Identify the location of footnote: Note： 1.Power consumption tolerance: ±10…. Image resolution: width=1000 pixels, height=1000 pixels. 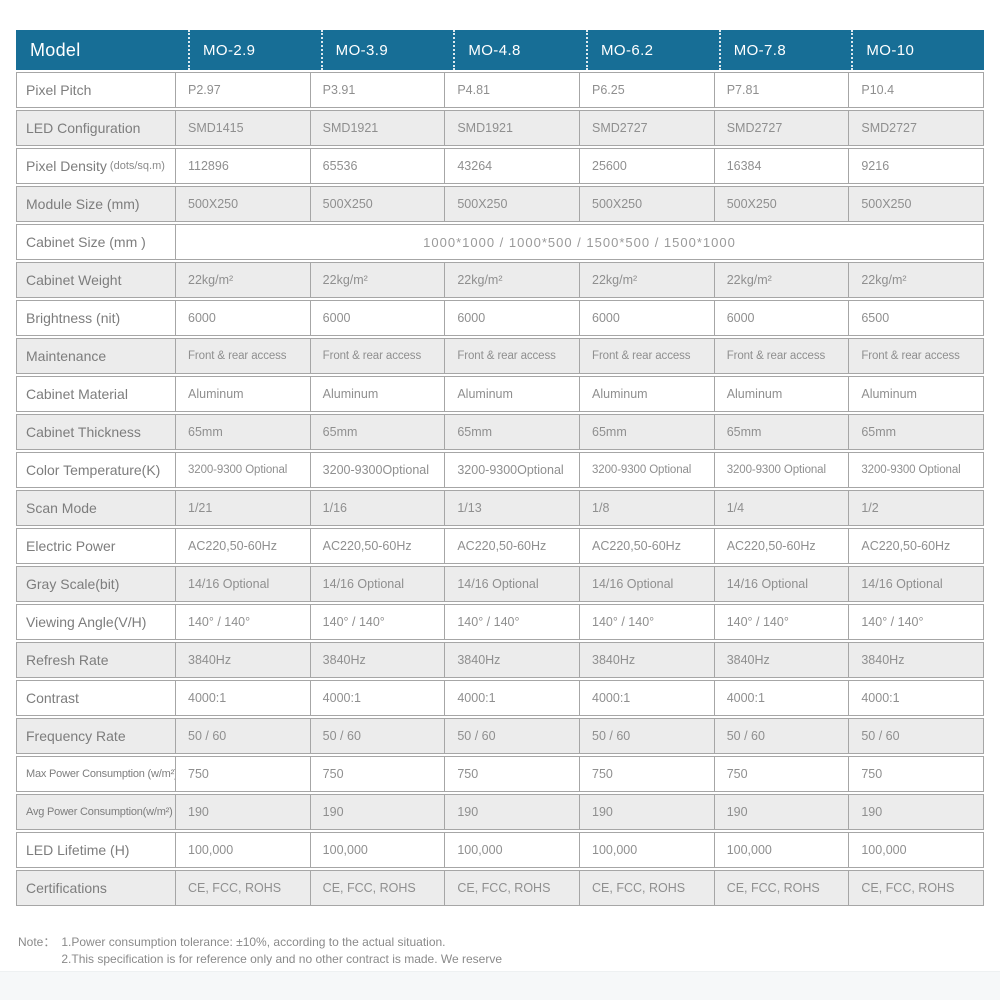
(260, 951).